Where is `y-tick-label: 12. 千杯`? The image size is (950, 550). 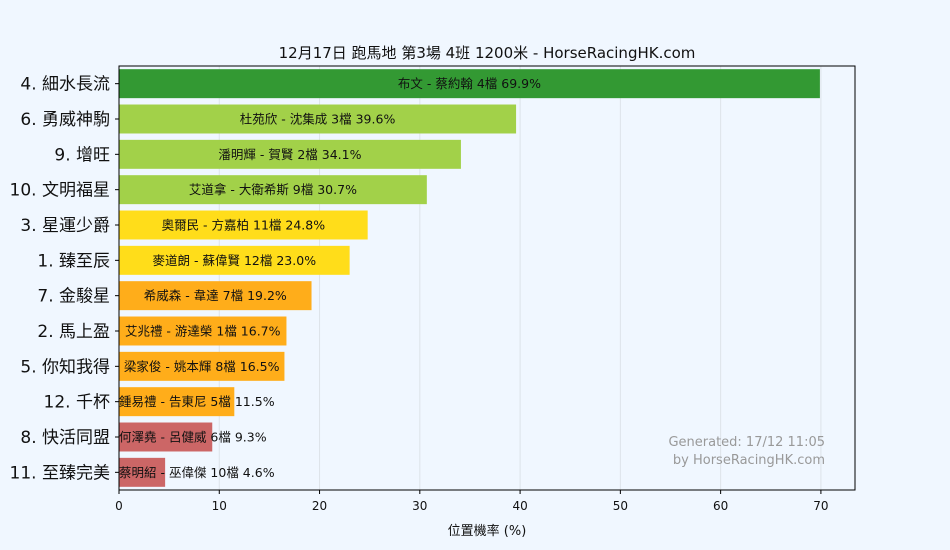 y-tick-label: 12. 千杯 is located at coordinates (77, 403).